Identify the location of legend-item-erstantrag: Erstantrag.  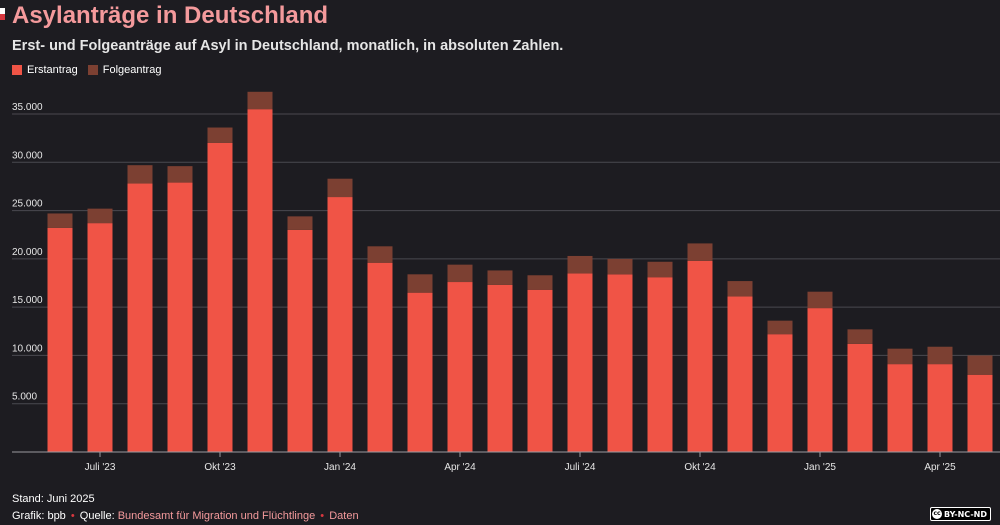
(45, 70).